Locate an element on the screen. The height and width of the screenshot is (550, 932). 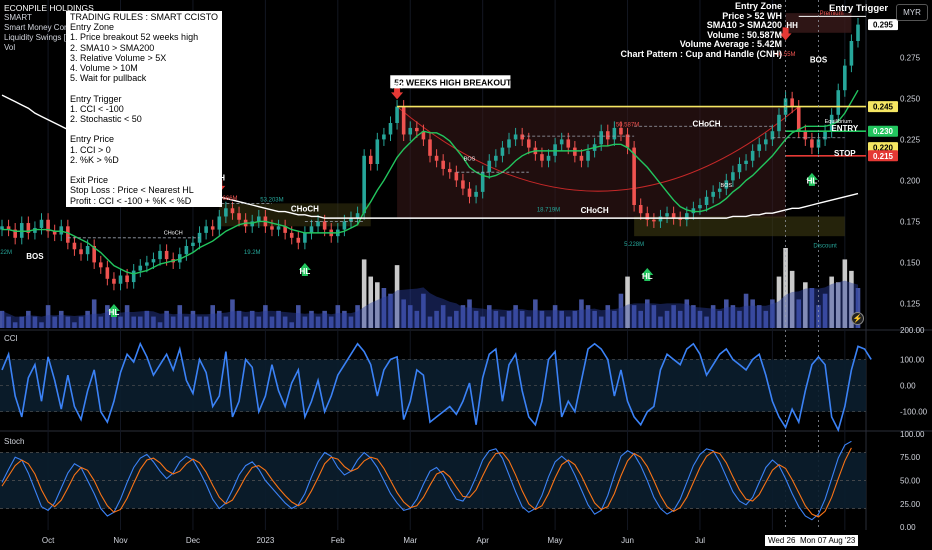
price-label-text: 0.215 is located at coordinates (883, 156).